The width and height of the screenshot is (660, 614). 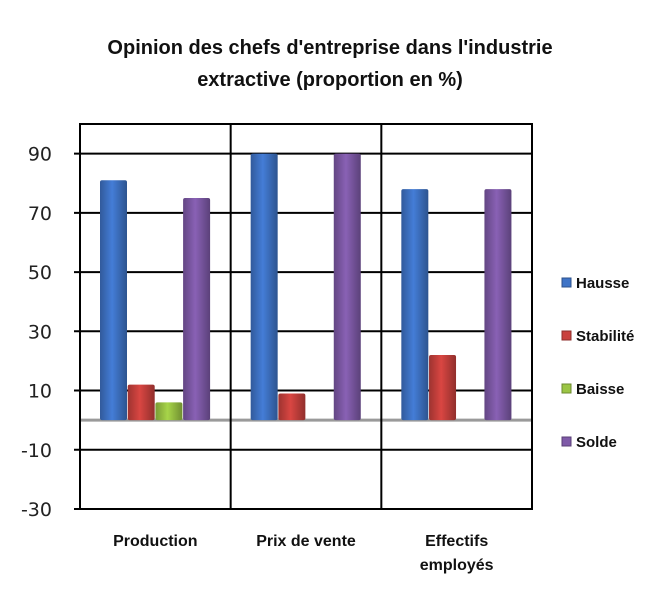 I want to click on chart-title-line2: extractive (proportion en %), so click(x=330, y=80).